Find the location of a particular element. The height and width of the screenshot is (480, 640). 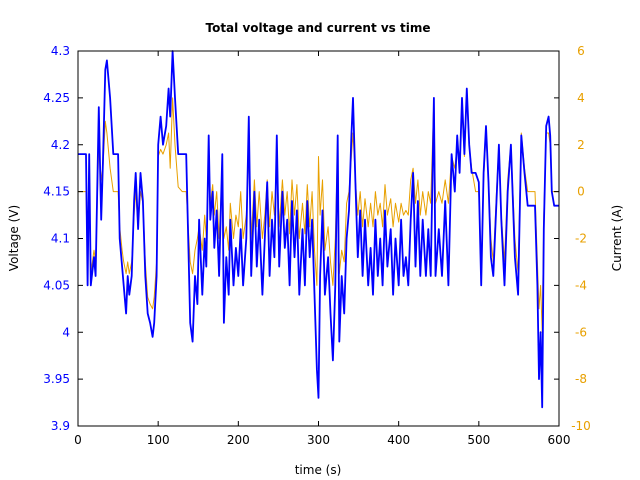

x-tick-label: 0 is located at coordinates (78, 440).